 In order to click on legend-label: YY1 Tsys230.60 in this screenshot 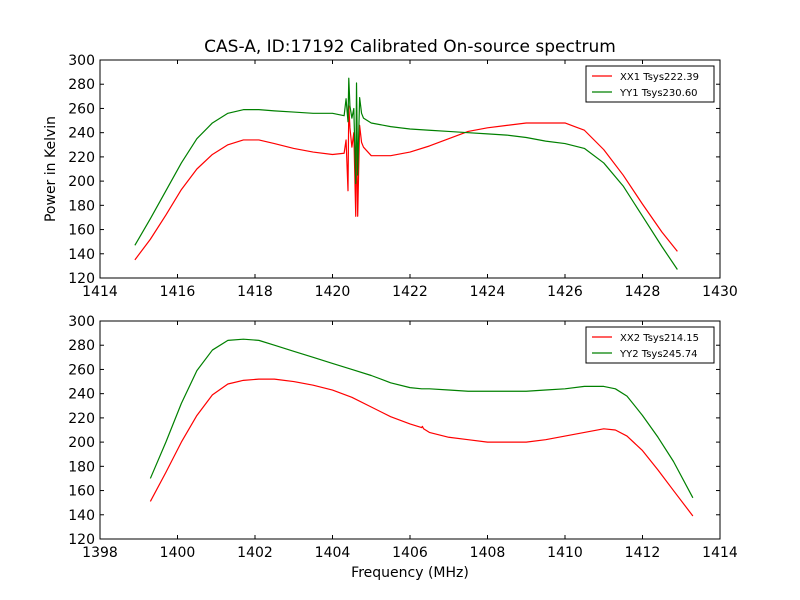, I will do `click(658, 93)`.